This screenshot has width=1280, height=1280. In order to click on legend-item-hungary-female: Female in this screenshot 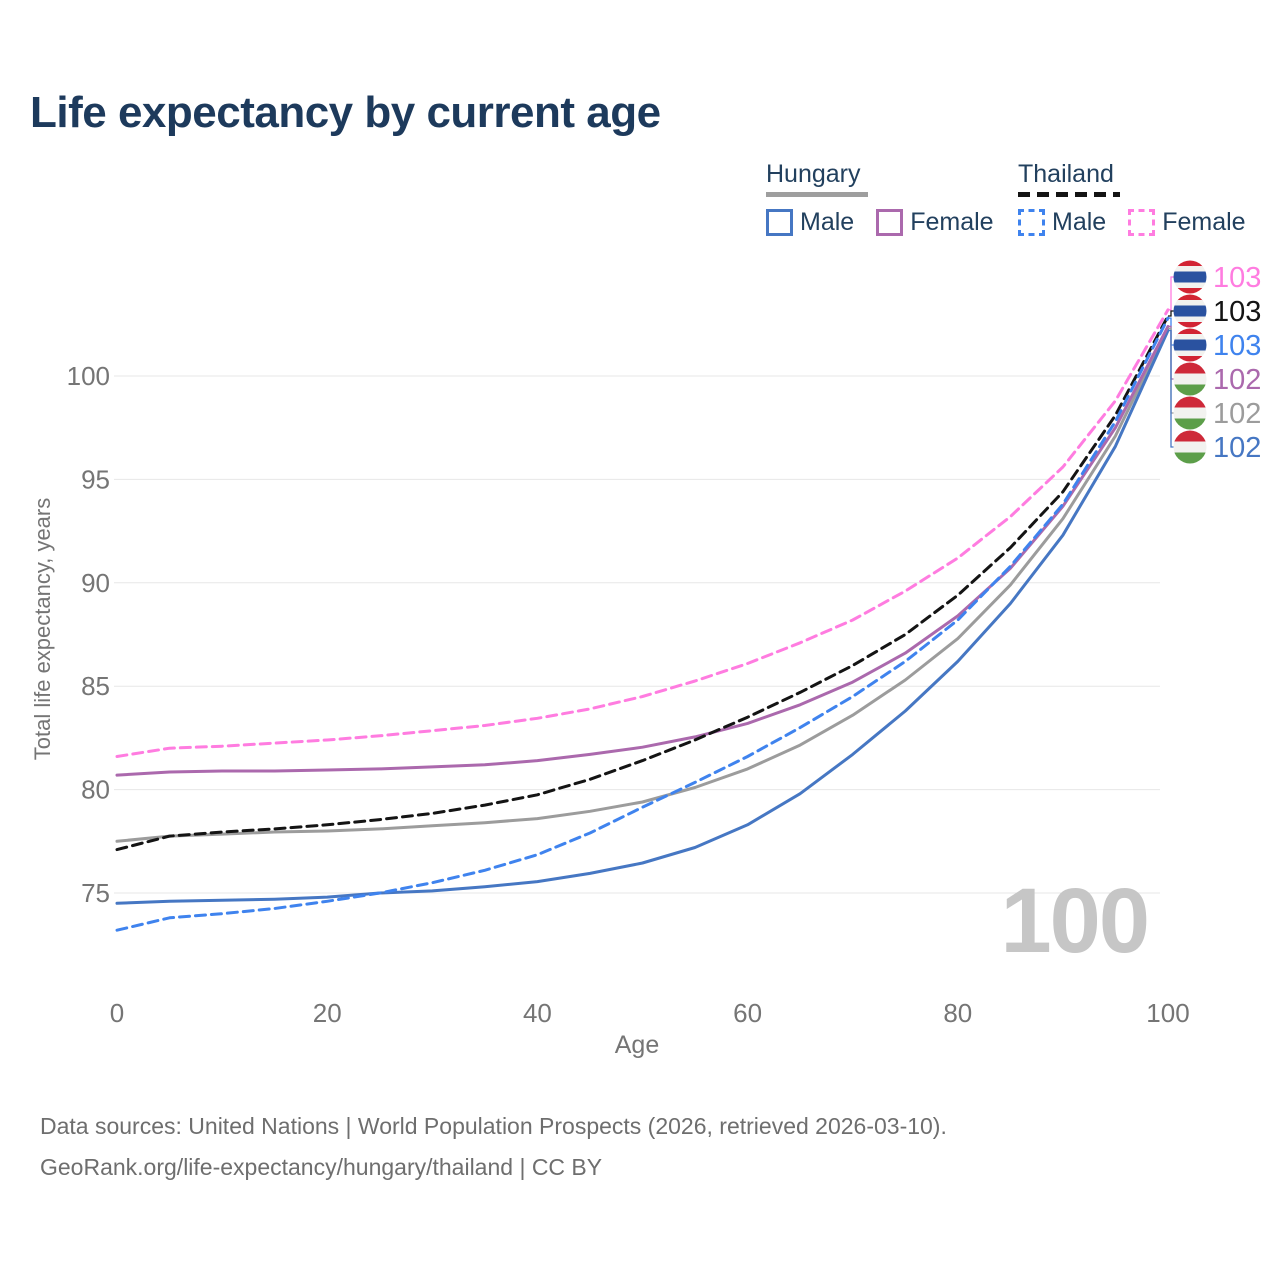, I will do `click(935, 222)`.